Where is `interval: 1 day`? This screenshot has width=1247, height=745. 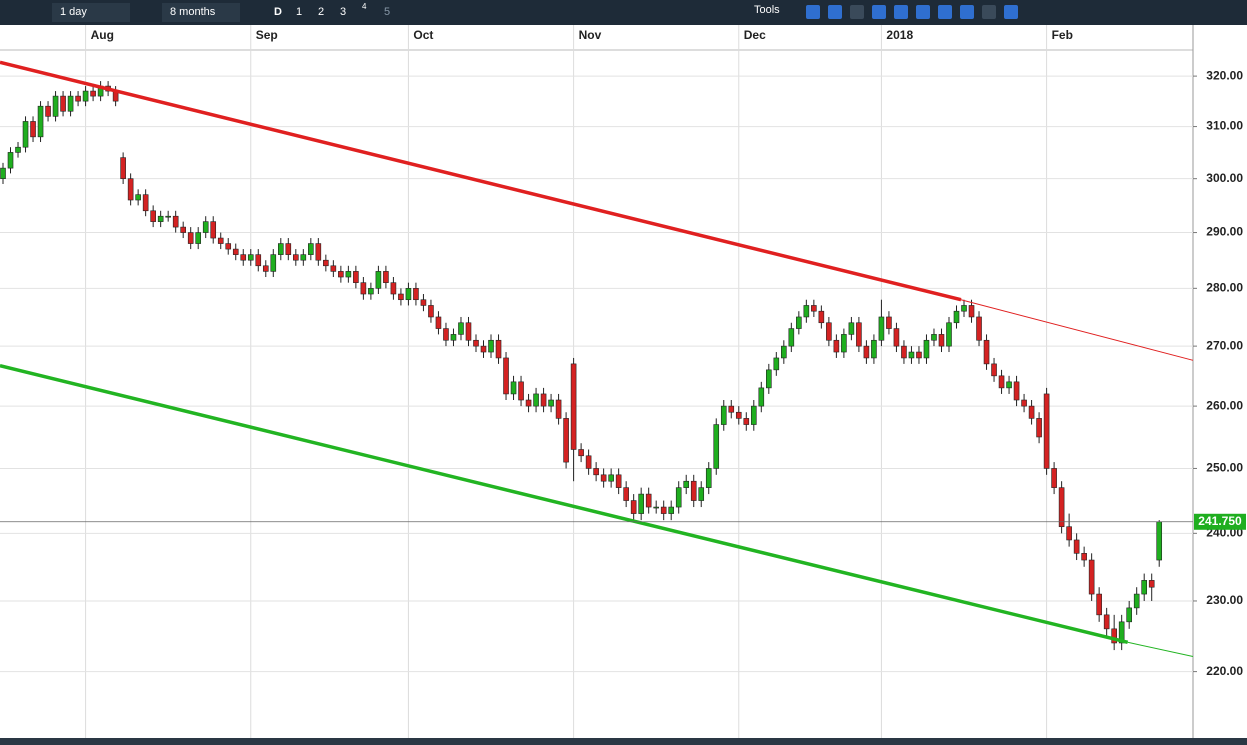
interval: 1 day is located at coordinates (73, 12).